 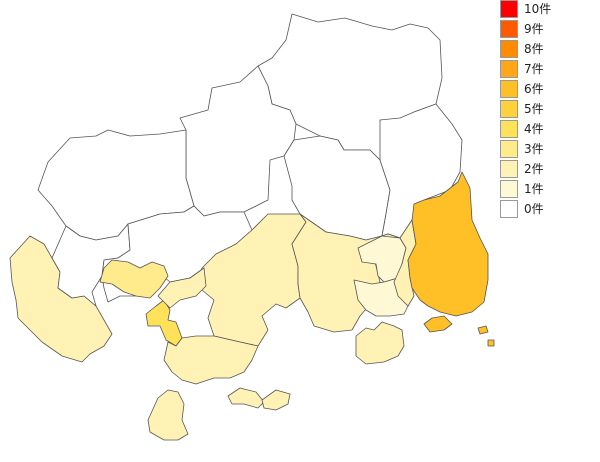 What do you see at coordinates (534, 129) in the screenshot?
I see `legend-label: 4件` at bounding box center [534, 129].